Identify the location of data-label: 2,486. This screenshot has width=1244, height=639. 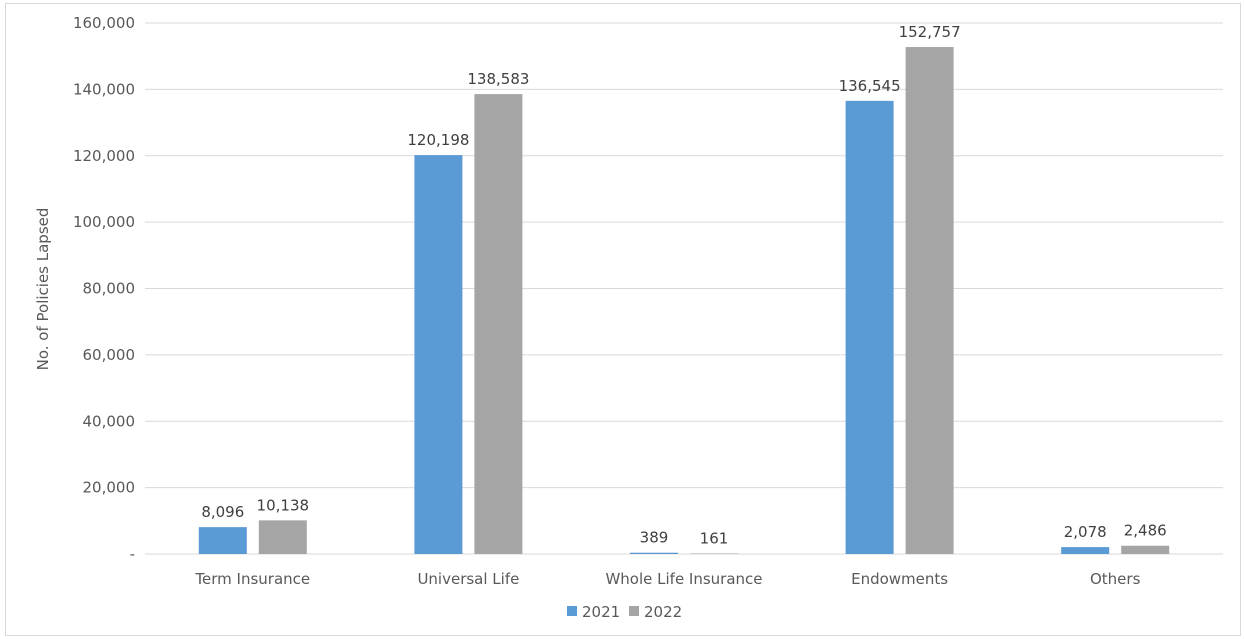
(1145, 531).